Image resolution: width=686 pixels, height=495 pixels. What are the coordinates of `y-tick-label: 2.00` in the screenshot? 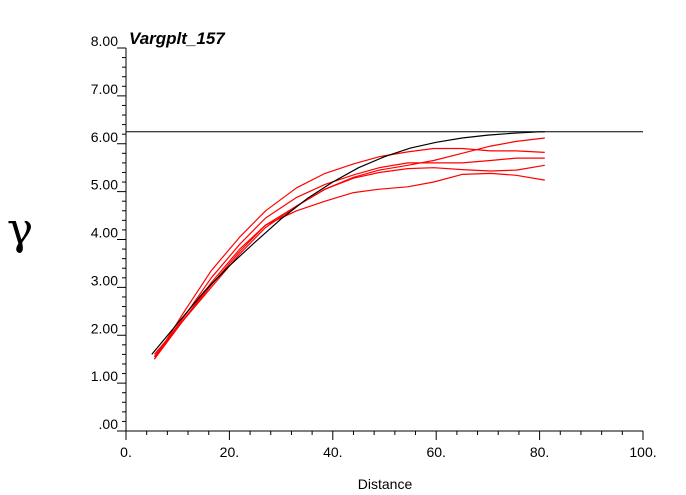 It's located at (104, 328).